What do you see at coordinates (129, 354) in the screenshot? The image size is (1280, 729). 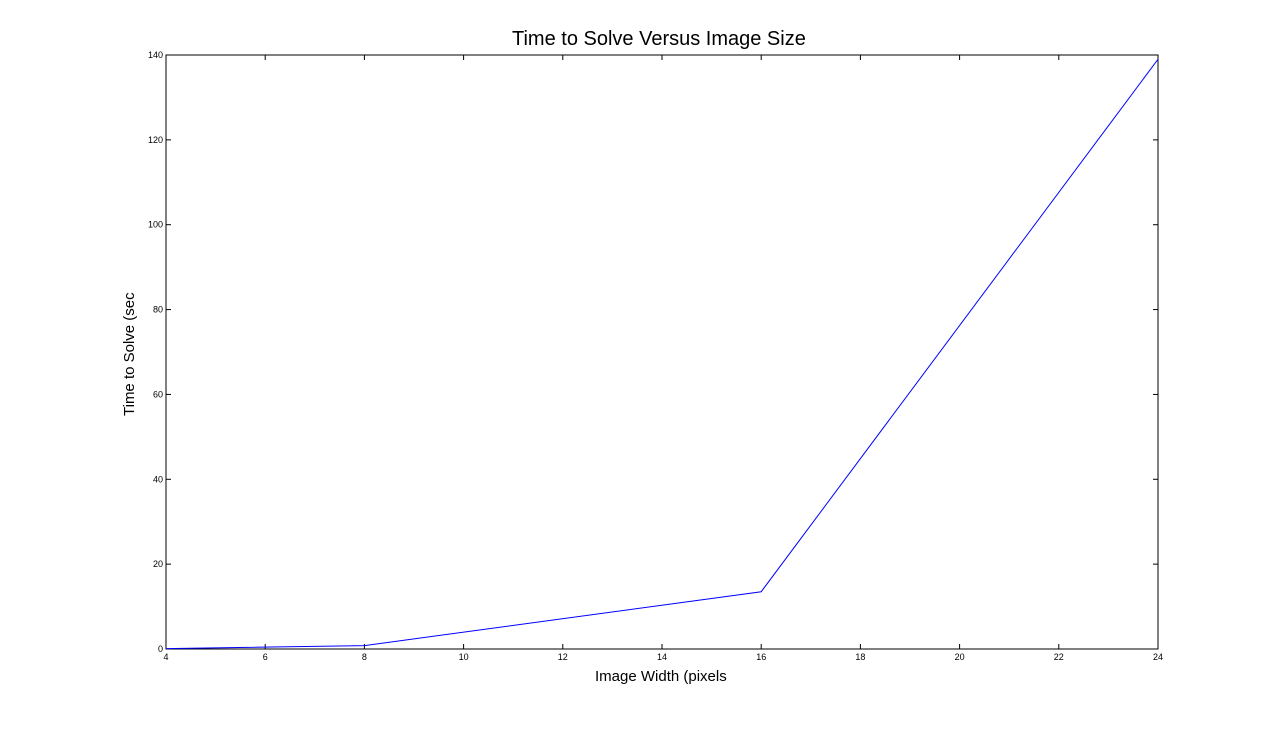 I see `y-axis-label: Time to Solve (sec` at bounding box center [129, 354].